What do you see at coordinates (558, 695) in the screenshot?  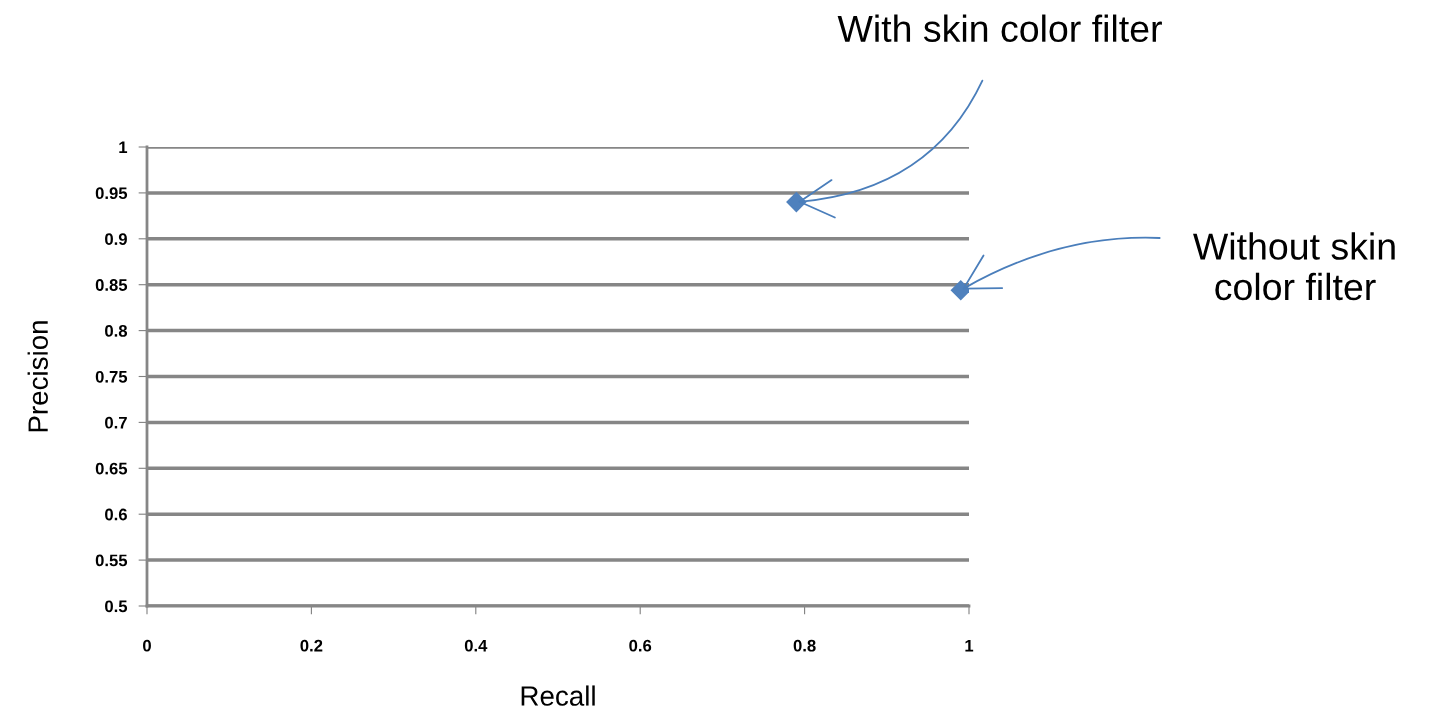 I see `x-axis-title: Recall` at bounding box center [558, 695].